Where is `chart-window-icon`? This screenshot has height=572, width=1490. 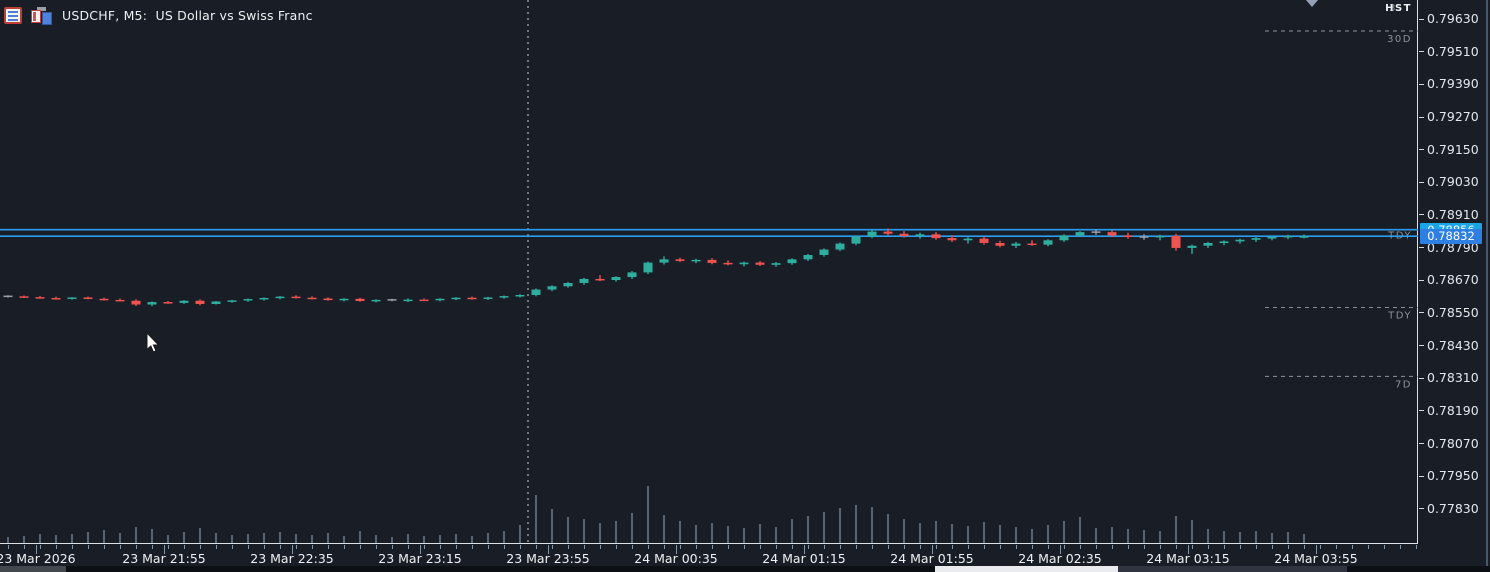
chart-window-icon is located at coordinates (42, 15).